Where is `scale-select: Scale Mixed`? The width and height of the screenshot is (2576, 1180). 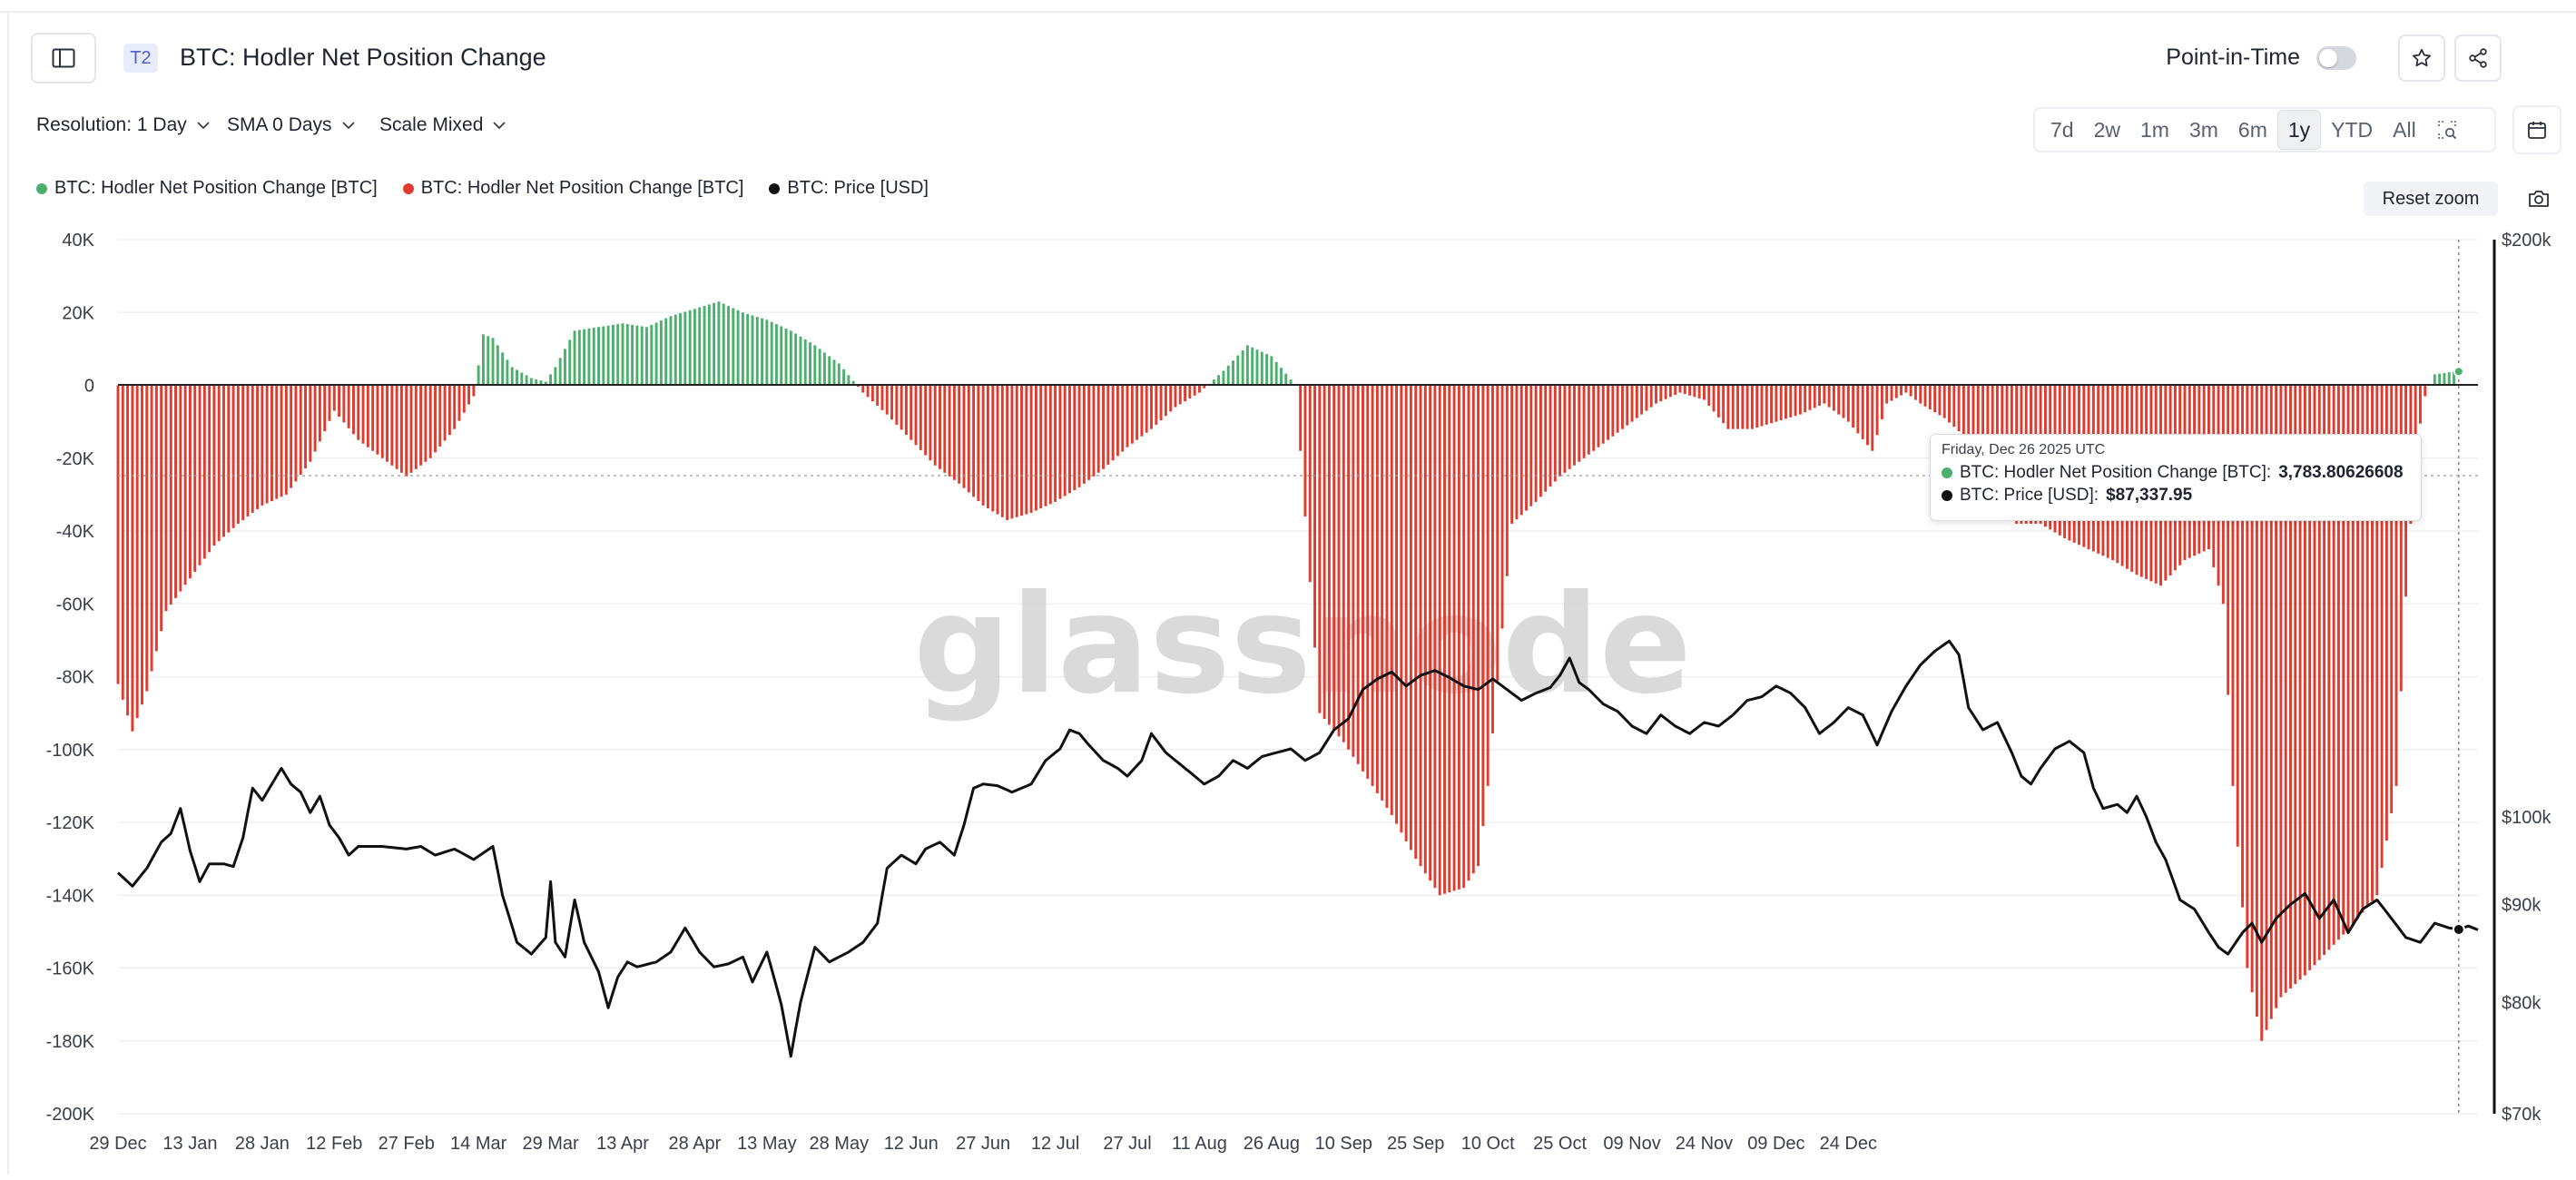 scale-select: Scale Mixed is located at coordinates (442, 125).